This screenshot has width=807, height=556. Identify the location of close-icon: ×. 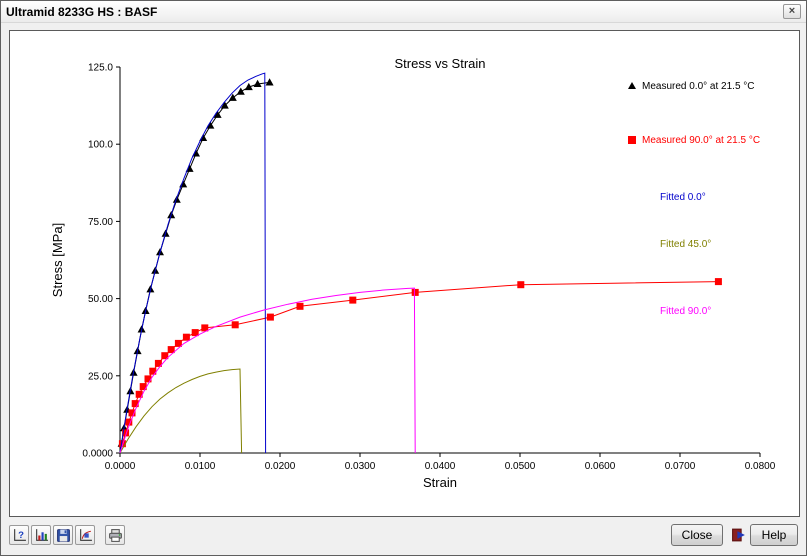
(792, 11).